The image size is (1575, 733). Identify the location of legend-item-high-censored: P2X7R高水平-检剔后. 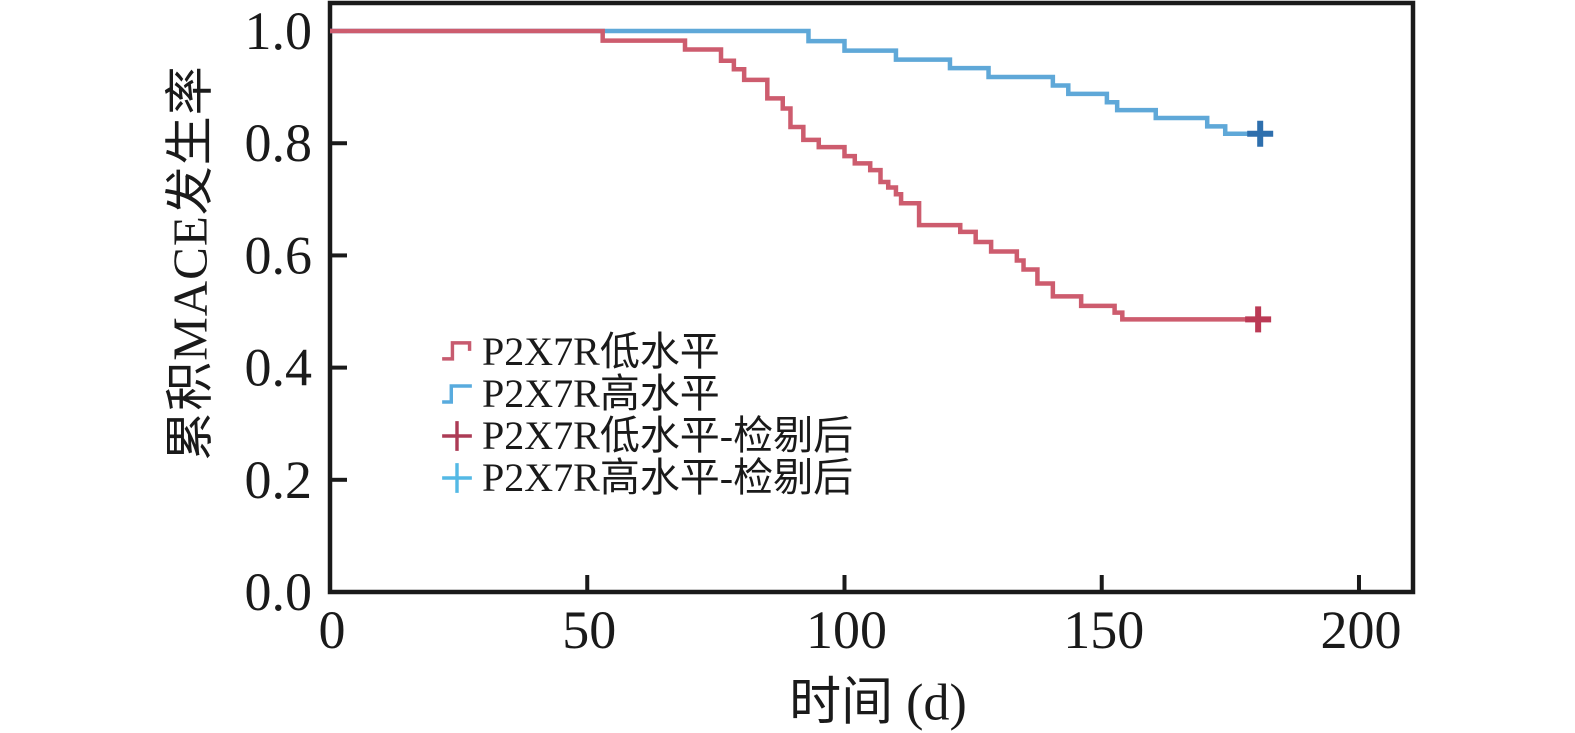
(645, 478).